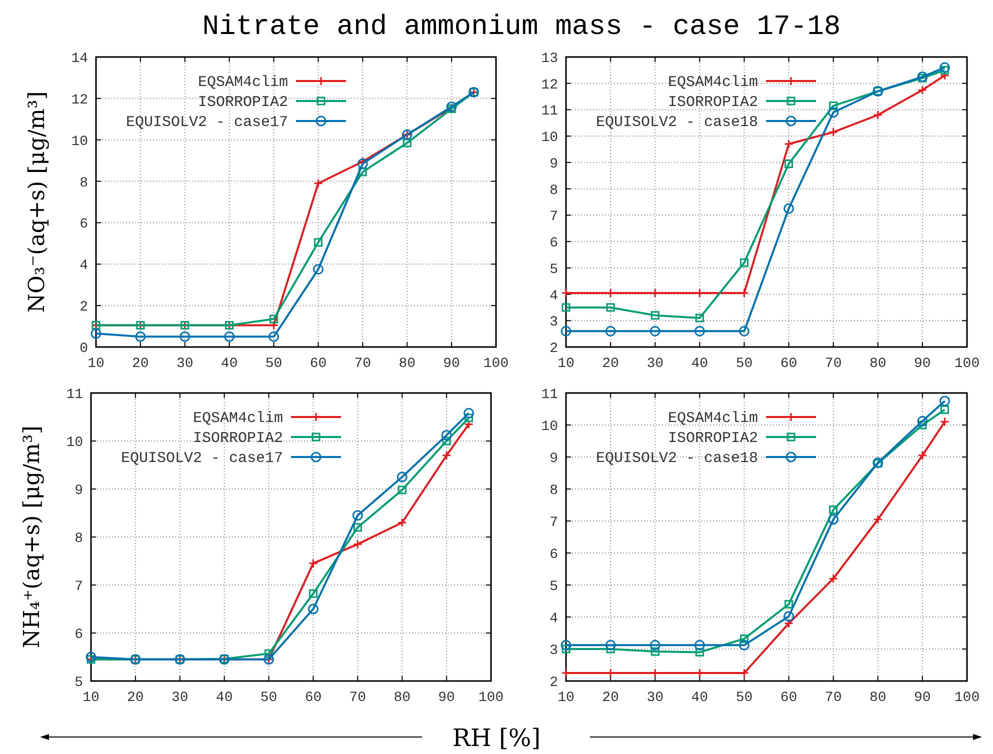 The image size is (993, 754). What do you see at coordinates (37, 202) in the screenshot?
I see `y-axis-title: NO₃⁻(aq+s) [μg/m³]` at bounding box center [37, 202].